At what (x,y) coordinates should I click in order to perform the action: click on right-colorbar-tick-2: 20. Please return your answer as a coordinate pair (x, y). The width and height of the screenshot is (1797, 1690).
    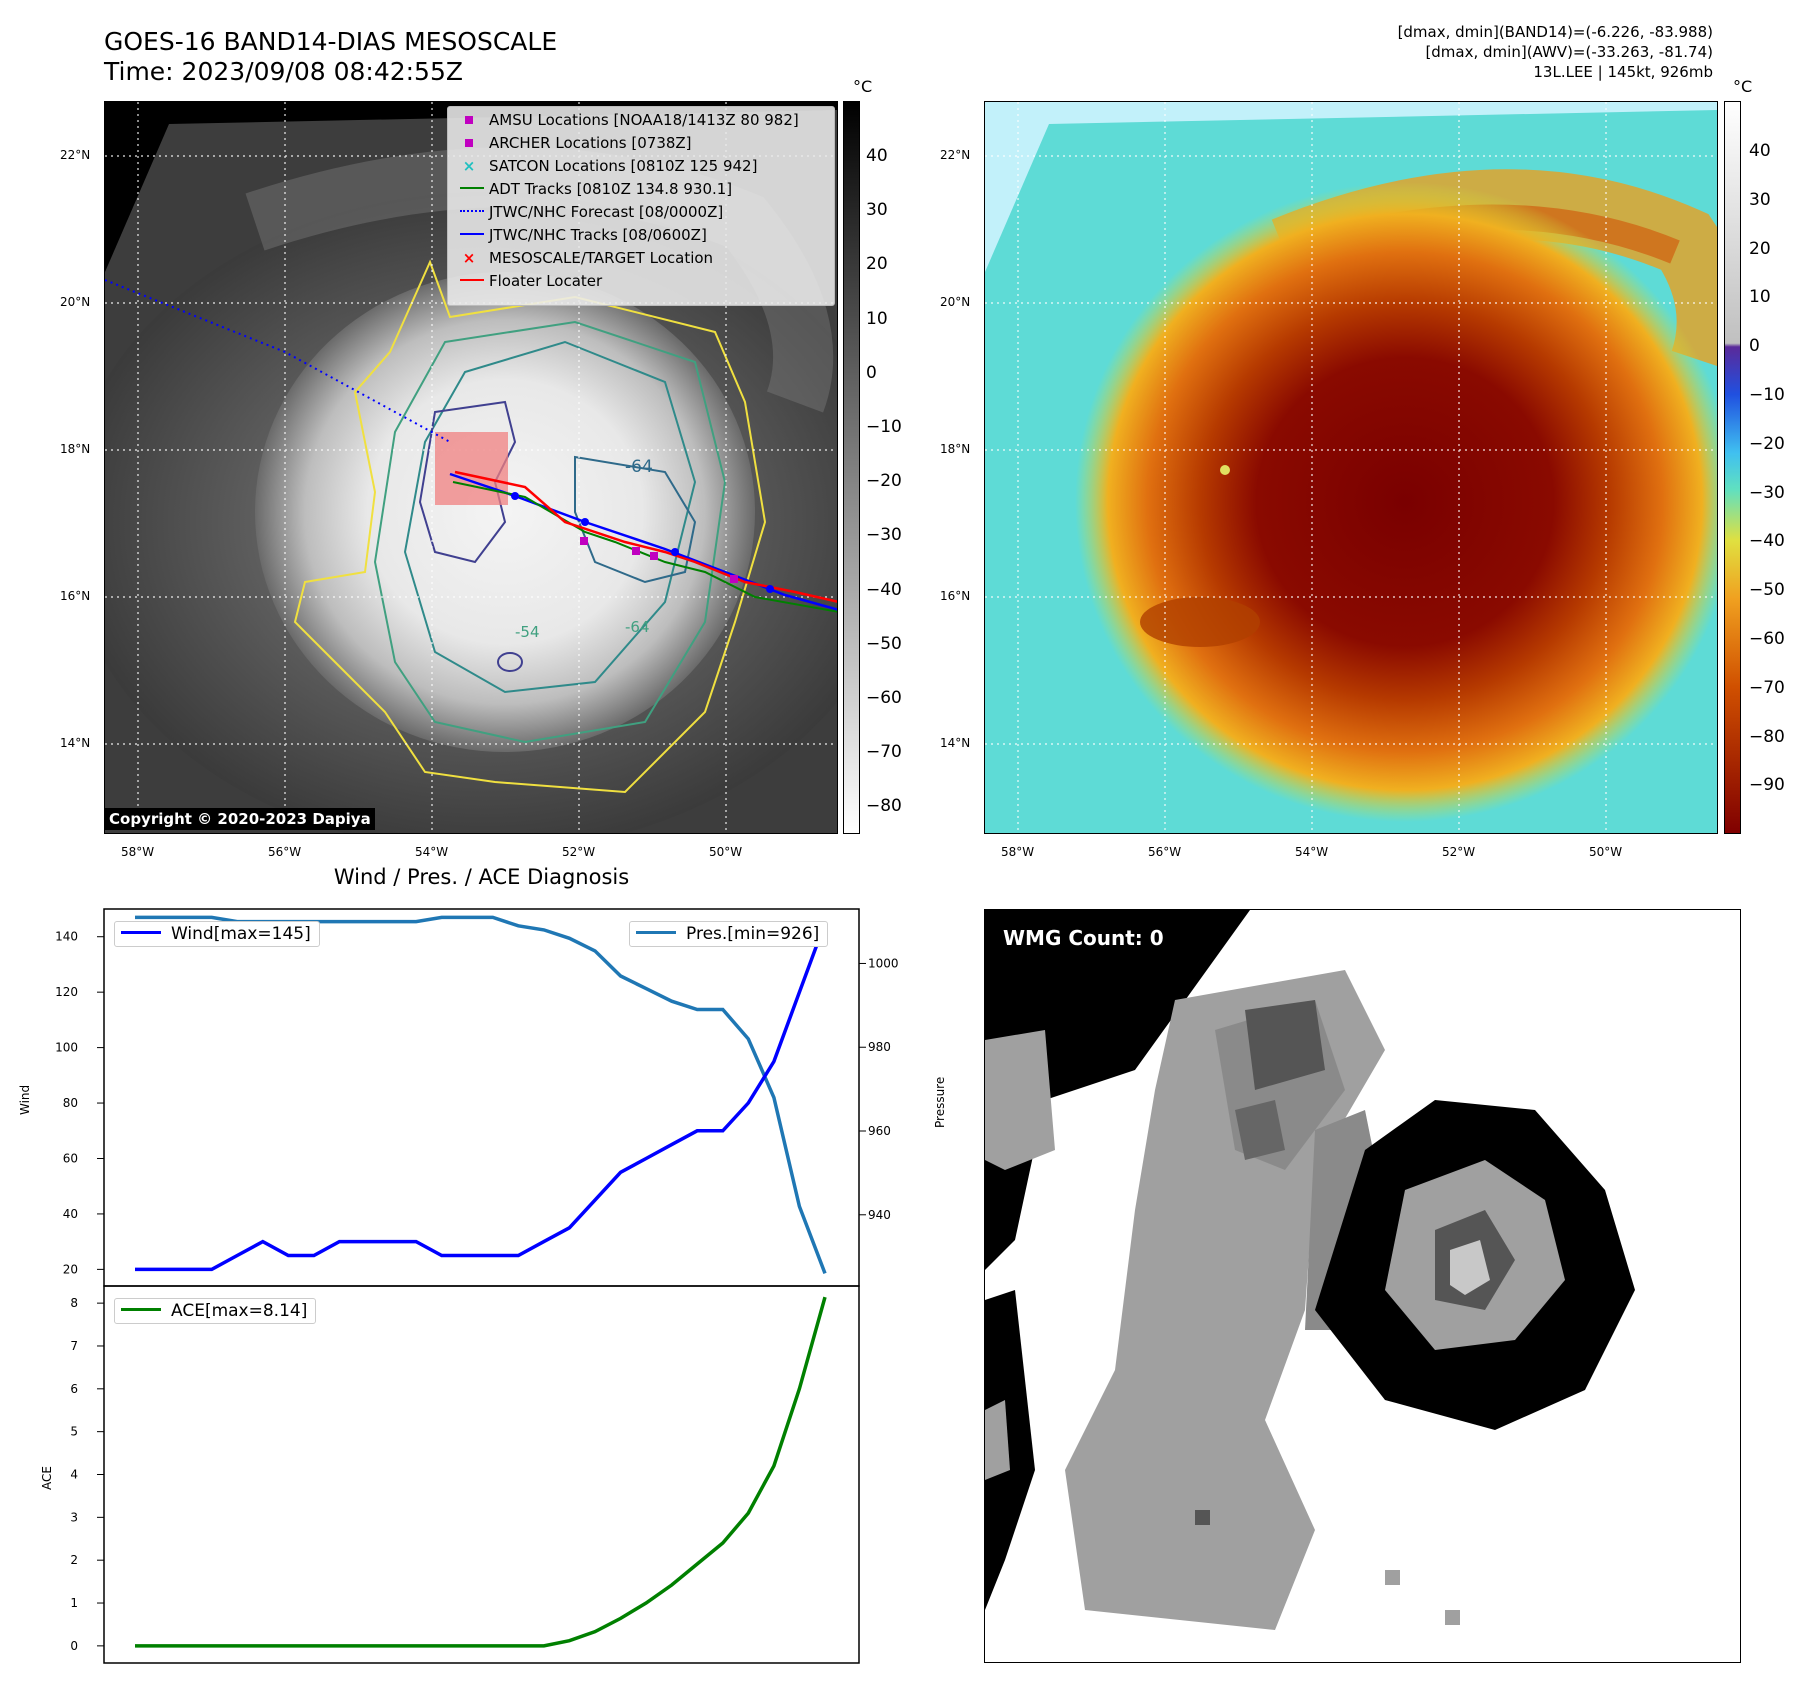
    Looking at the image, I should click on (1760, 248).